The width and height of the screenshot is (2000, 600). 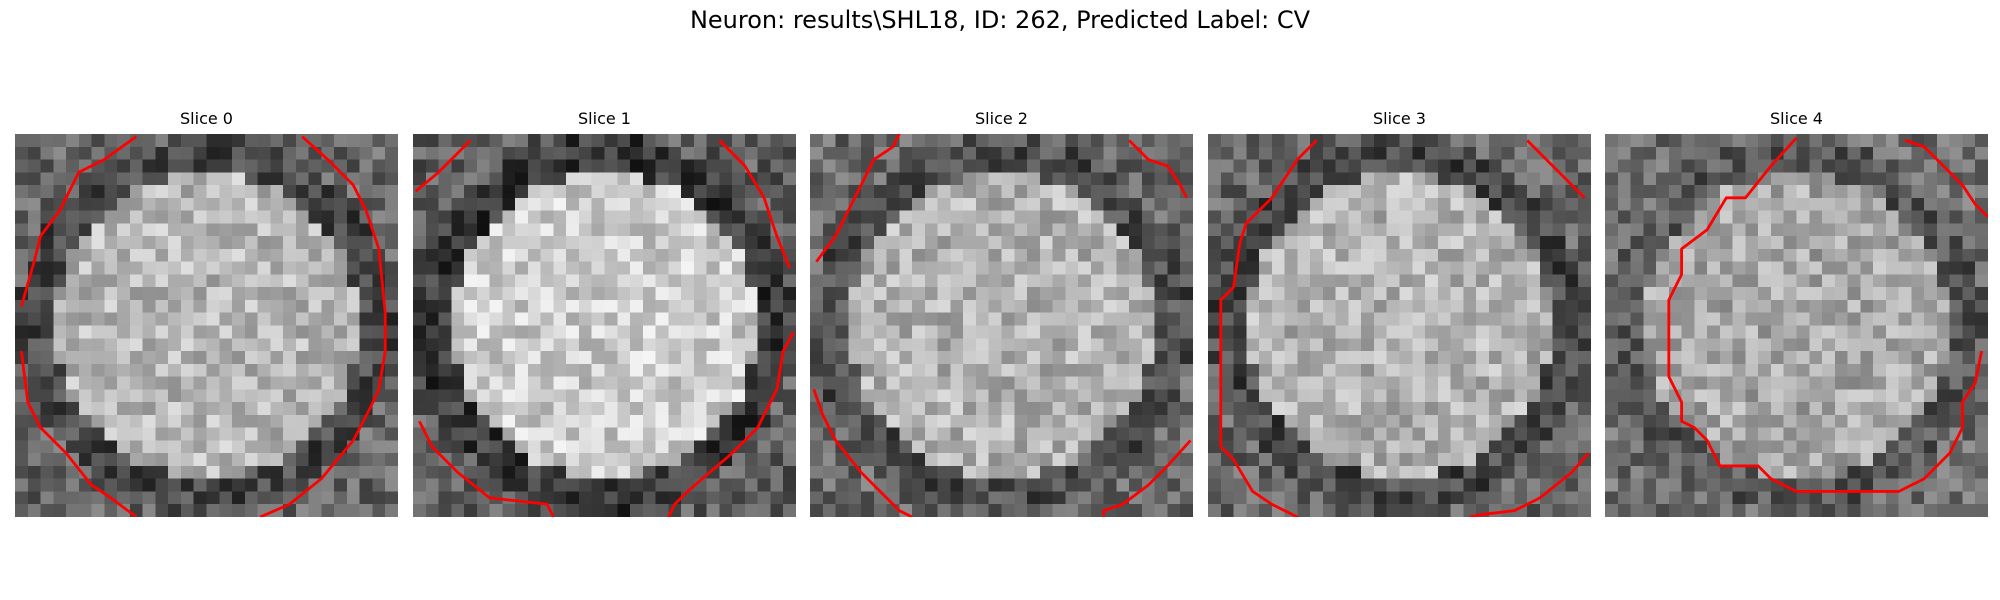 I want to click on contour-line, so click(x=1946, y=178).